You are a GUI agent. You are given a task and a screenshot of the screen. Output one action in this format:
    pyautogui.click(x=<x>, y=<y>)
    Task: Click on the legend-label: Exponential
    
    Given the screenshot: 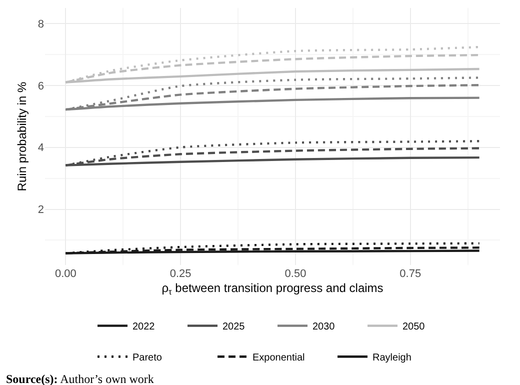 What is the action you would take?
    pyautogui.click(x=278, y=358)
    